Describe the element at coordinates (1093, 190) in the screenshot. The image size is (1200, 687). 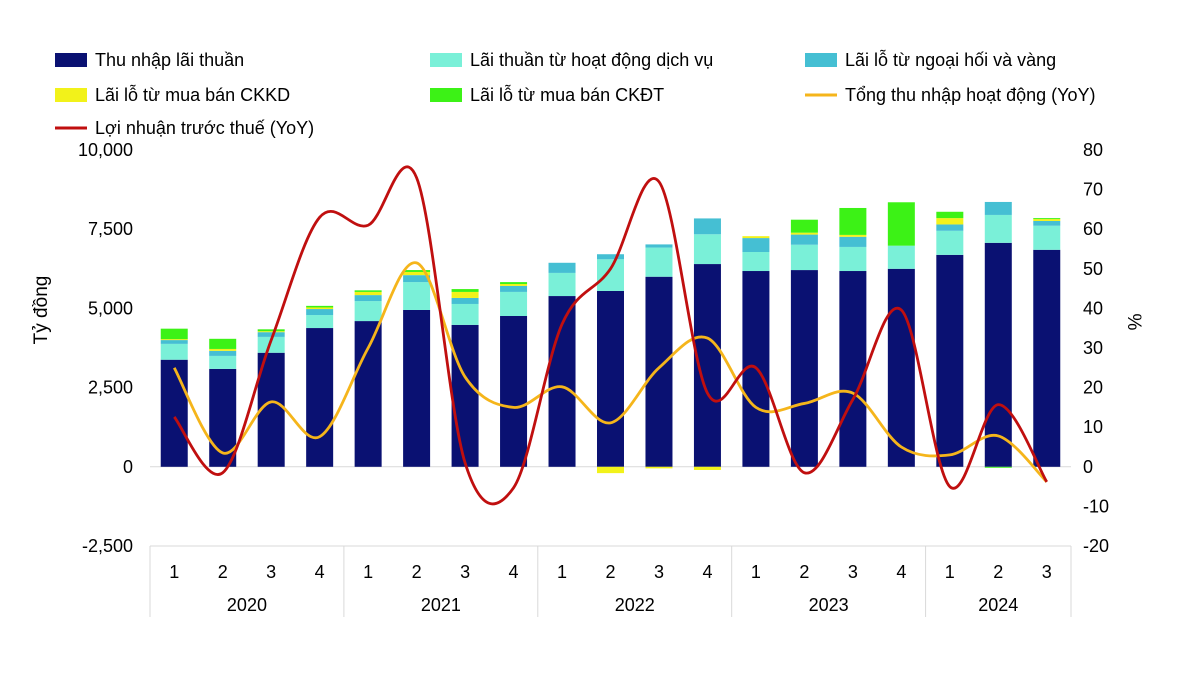
I see `y2-tick-label: 70` at that location.